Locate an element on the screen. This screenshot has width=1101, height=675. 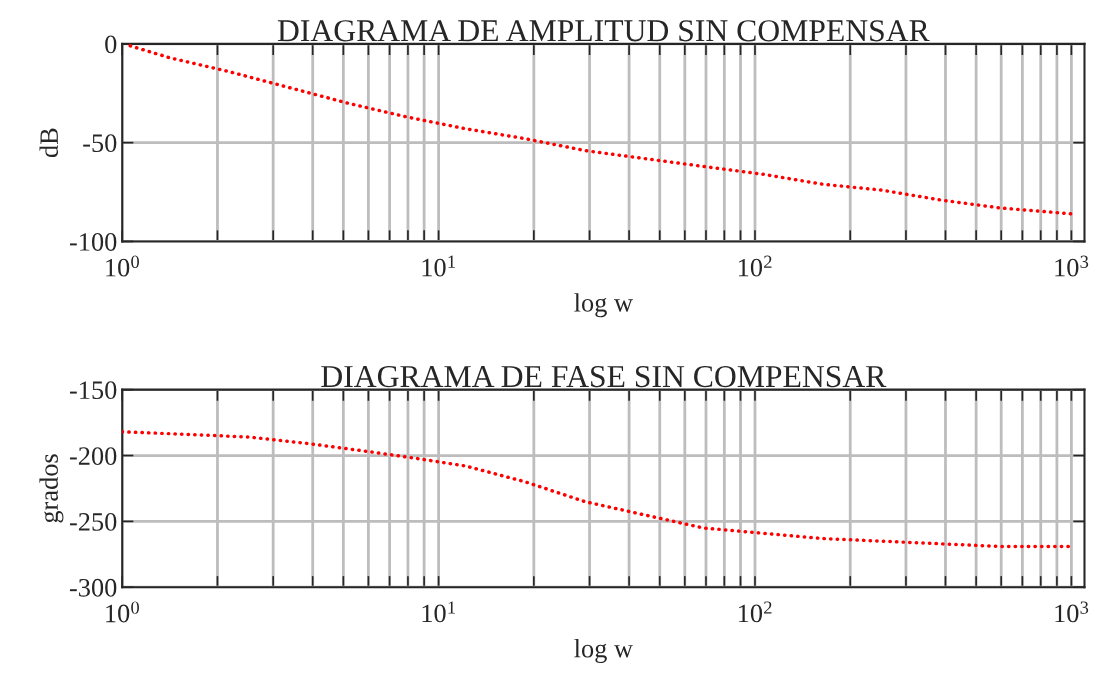
y-tick-label: 0 is located at coordinates (111, 44).